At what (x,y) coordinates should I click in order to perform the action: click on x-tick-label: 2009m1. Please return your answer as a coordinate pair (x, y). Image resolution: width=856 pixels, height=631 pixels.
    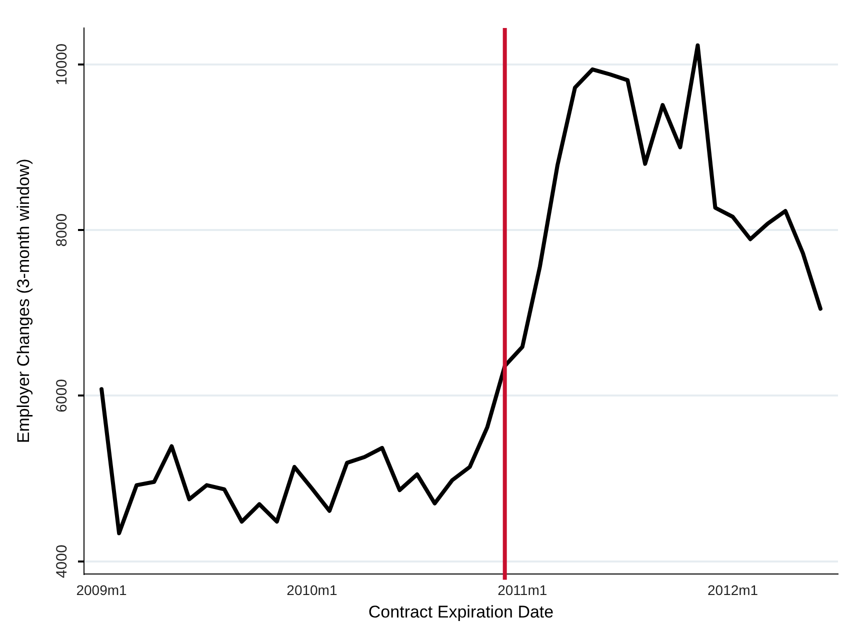
    Looking at the image, I should click on (102, 590).